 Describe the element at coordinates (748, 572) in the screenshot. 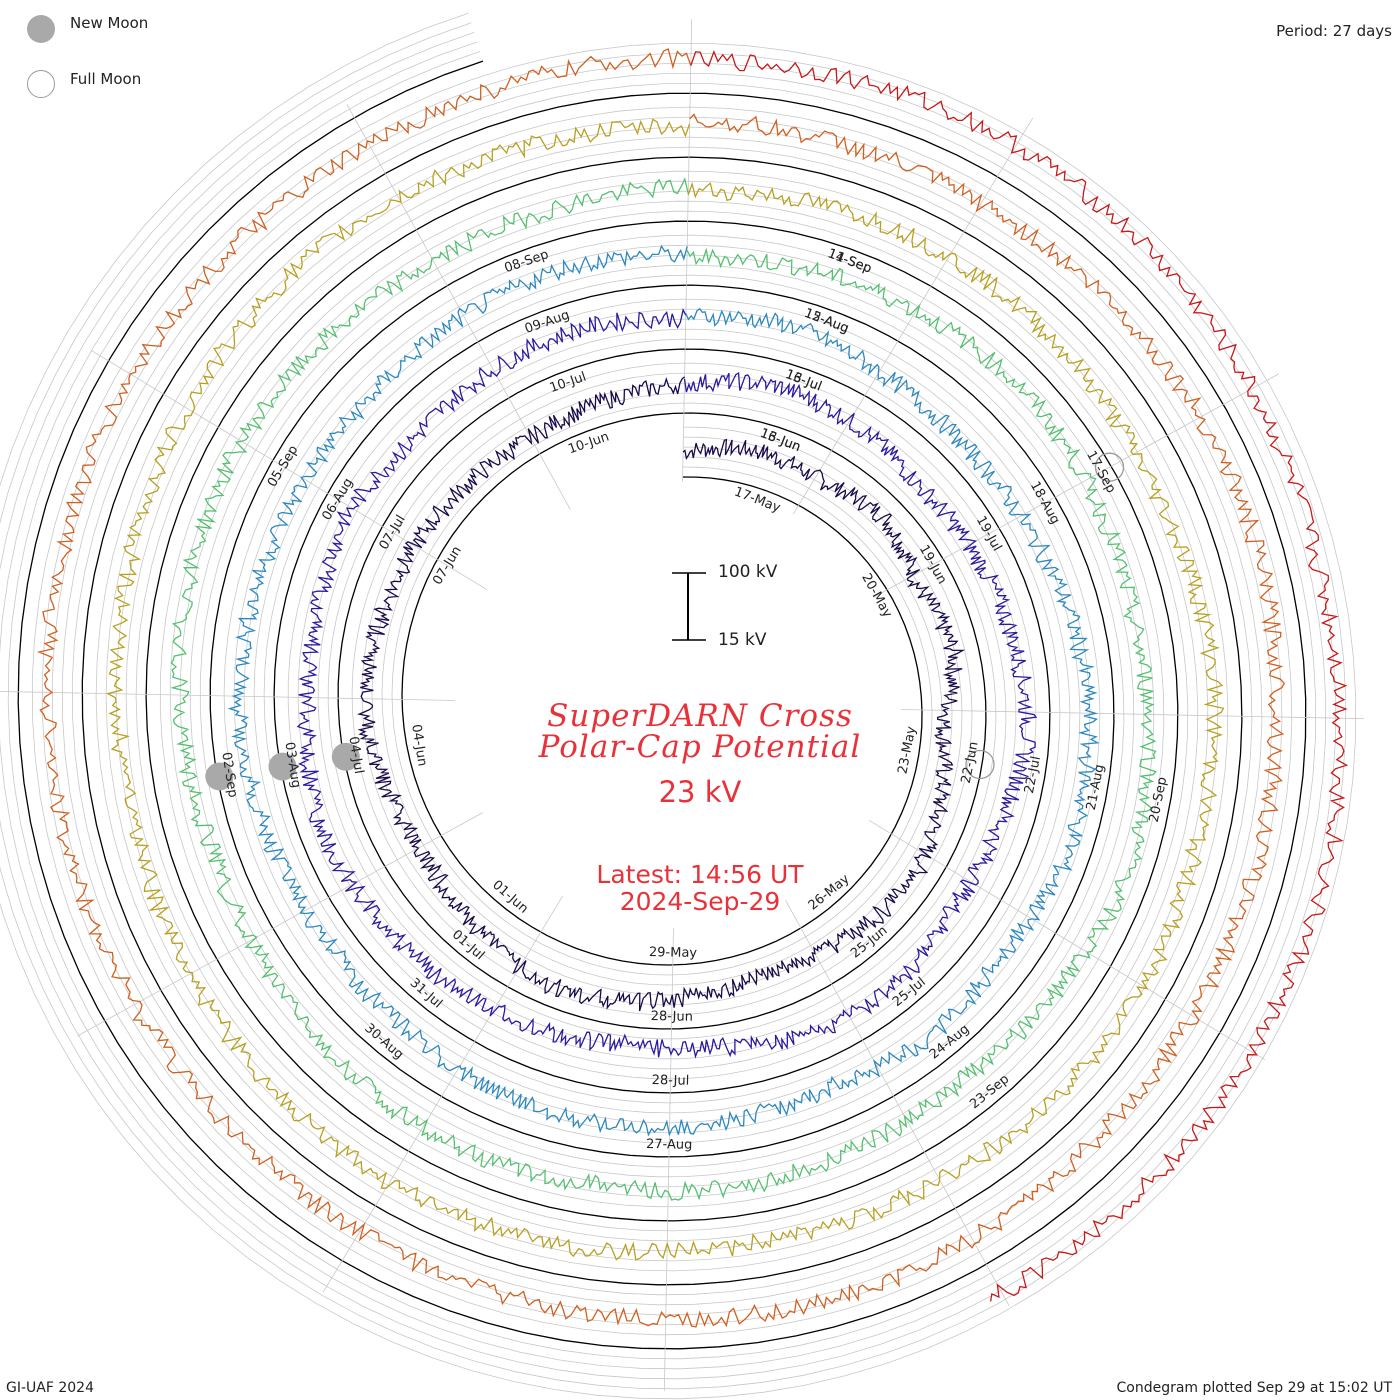

I see `scale-top-label: 100 kV` at that location.